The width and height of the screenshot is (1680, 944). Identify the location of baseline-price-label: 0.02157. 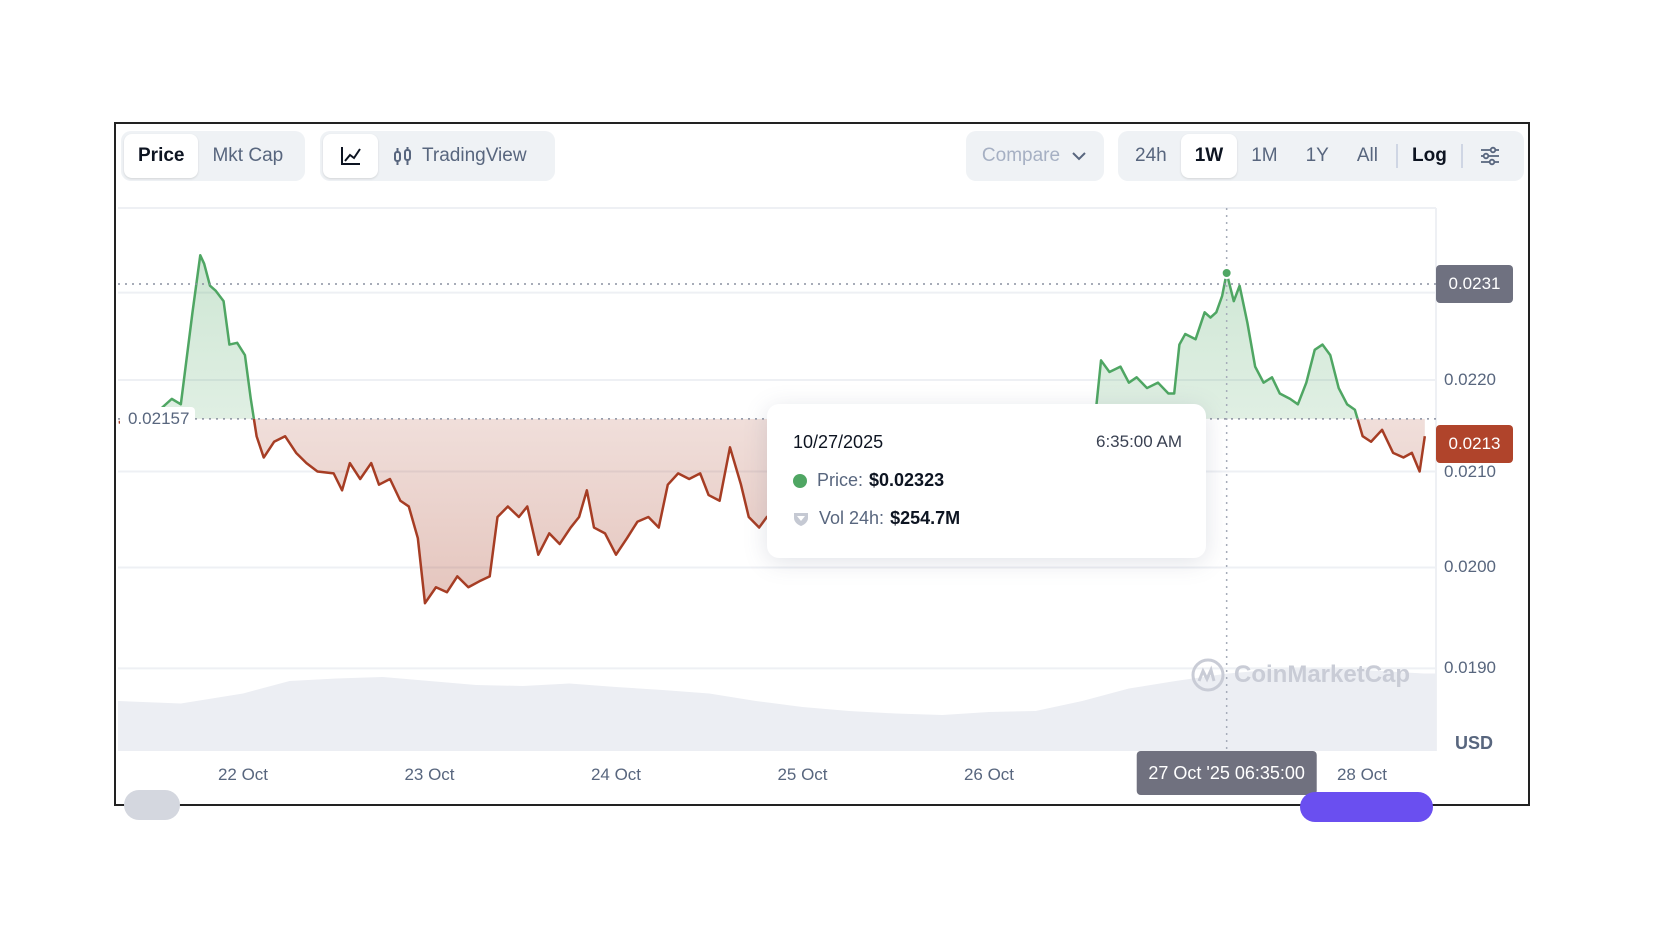
(158, 418).